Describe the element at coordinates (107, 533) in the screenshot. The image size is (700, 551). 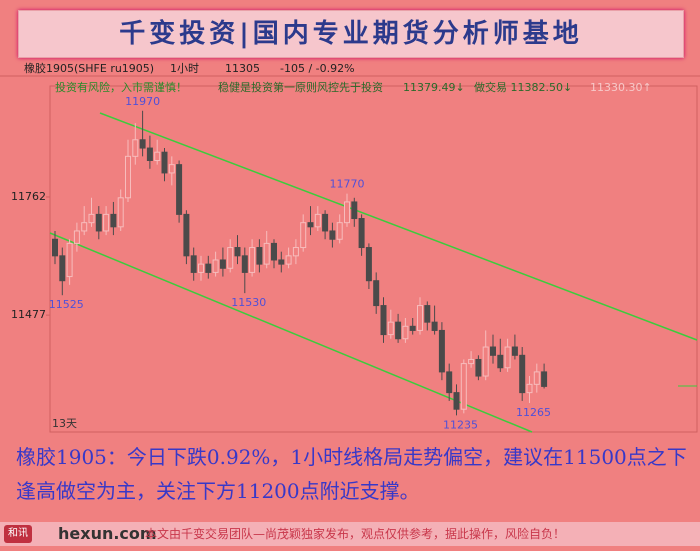
I see `watermark: hexun.com` at that location.